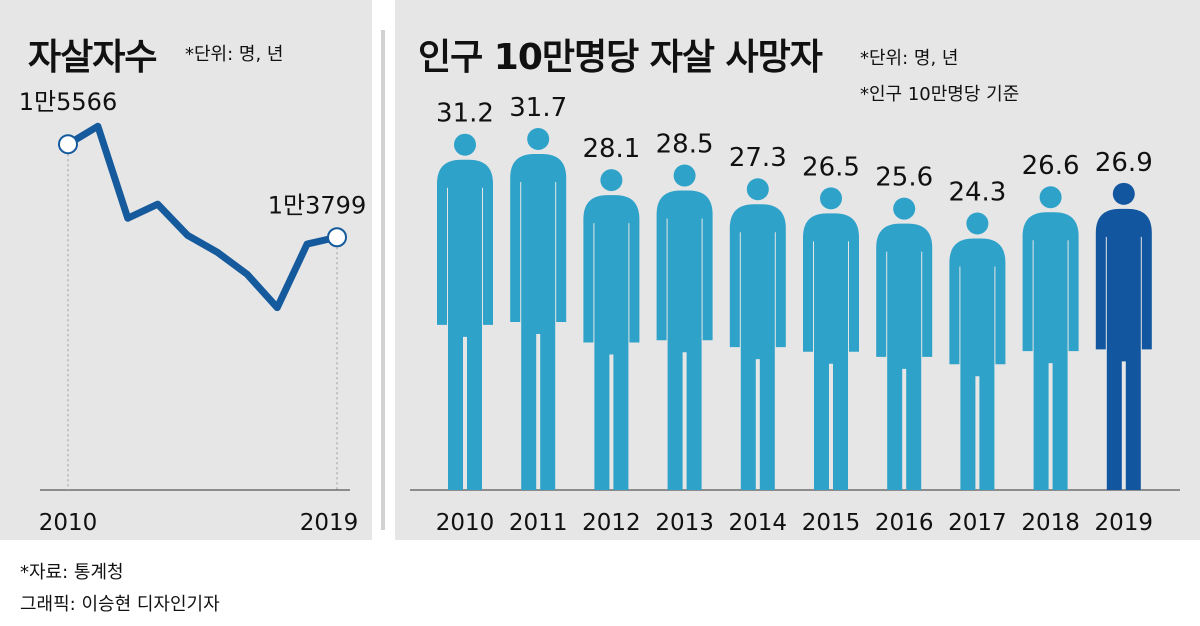 The image size is (1200, 626). I want to click on left-chart-title: 자살자수, so click(92, 57).